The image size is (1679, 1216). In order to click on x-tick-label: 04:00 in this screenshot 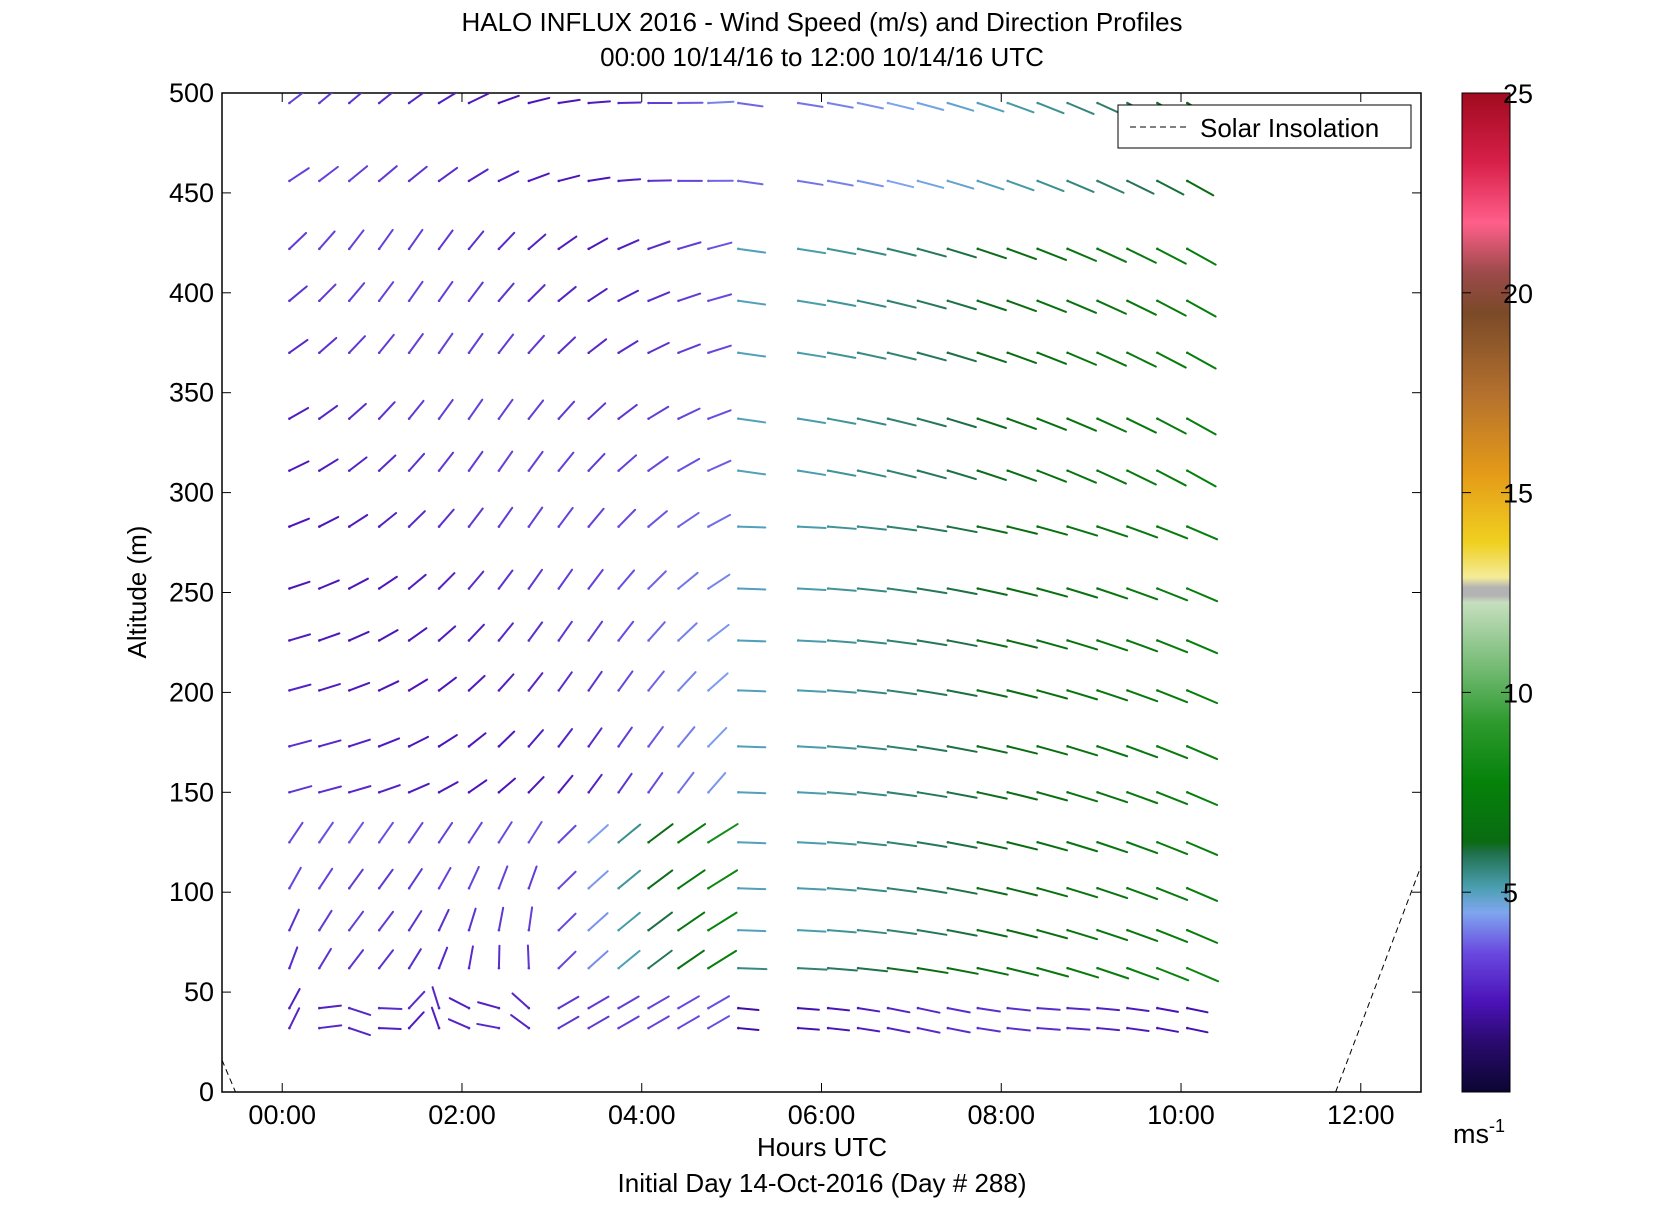, I will do `click(642, 1115)`.